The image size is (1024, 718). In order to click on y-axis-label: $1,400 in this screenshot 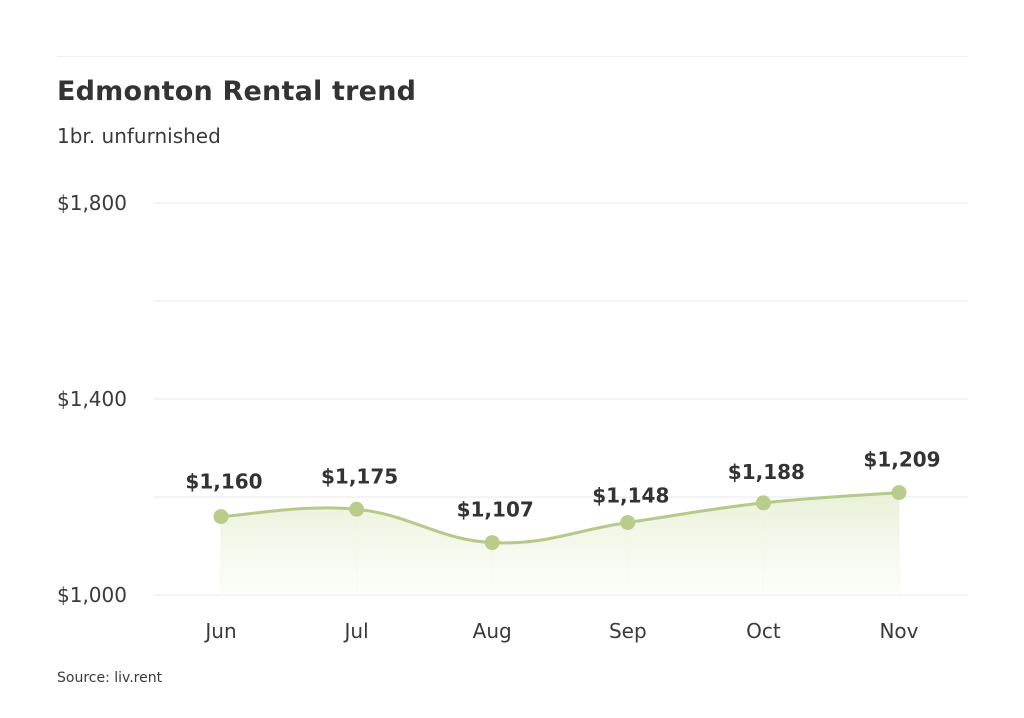, I will do `click(92, 399)`.